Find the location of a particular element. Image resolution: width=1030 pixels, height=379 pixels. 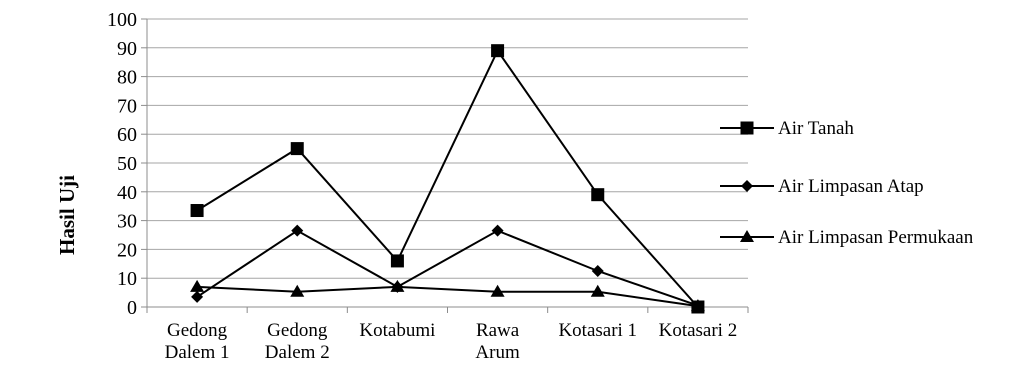

series-air-limpasan-permukaan is located at coordinates (447, 295).